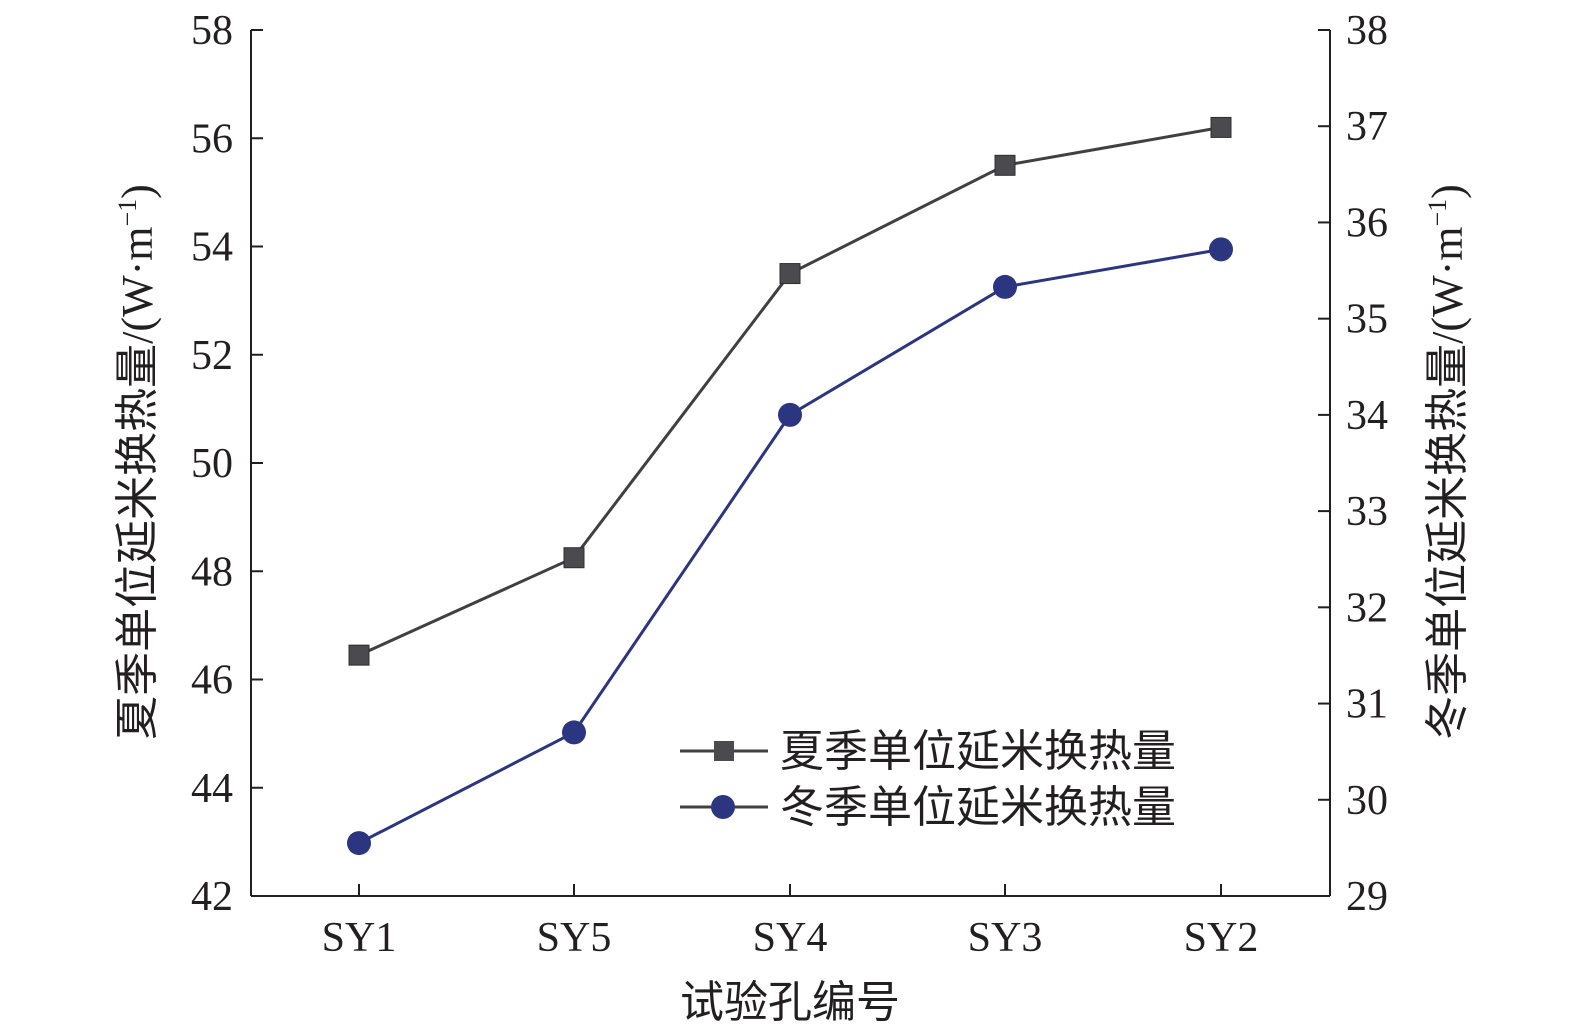  What do you see at coordinates (724, 751) in the screenshot?
I see `legend-summer-square-icon` at bounding box center [724, 751].